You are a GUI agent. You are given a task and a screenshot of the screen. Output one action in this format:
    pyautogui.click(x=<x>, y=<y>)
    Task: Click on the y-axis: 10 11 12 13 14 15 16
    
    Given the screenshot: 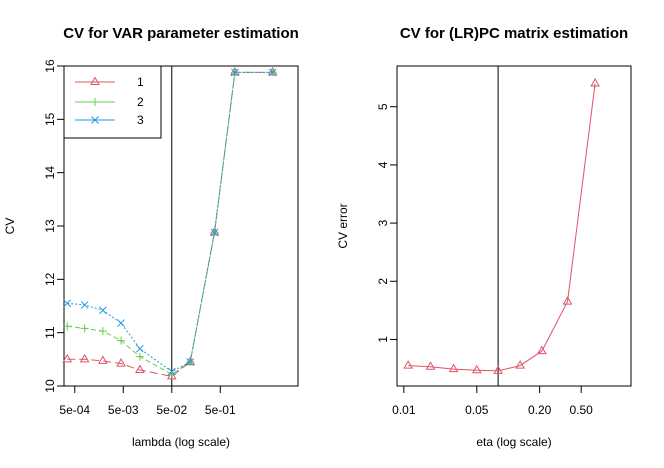 What is the action you would take?
    pyautogui.click(x=54, y=226)
    